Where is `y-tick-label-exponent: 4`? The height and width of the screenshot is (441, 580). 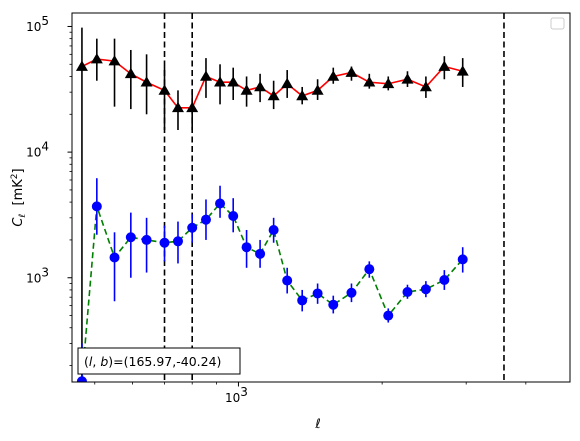 y-tick-label-exponent: 4 is located at coordinates (45, 147).